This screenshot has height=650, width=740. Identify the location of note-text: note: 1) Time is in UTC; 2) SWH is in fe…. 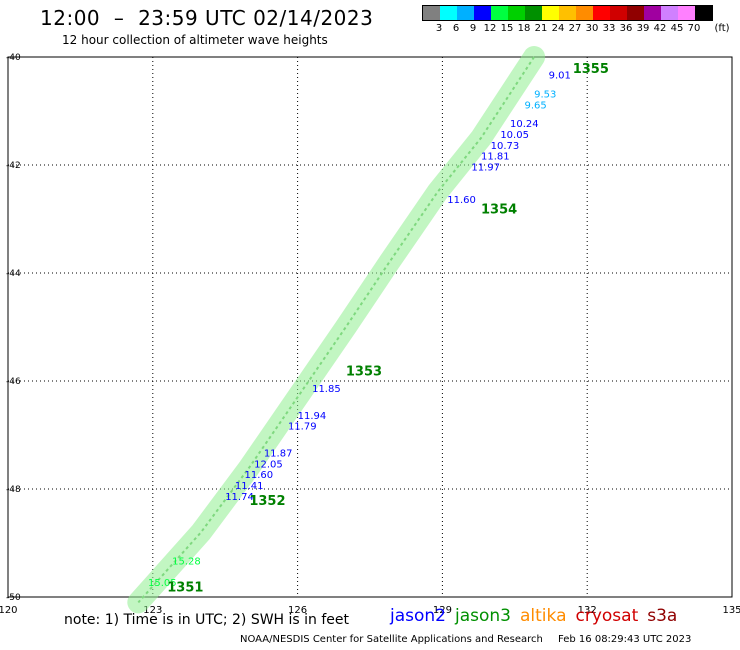
(207, 620).